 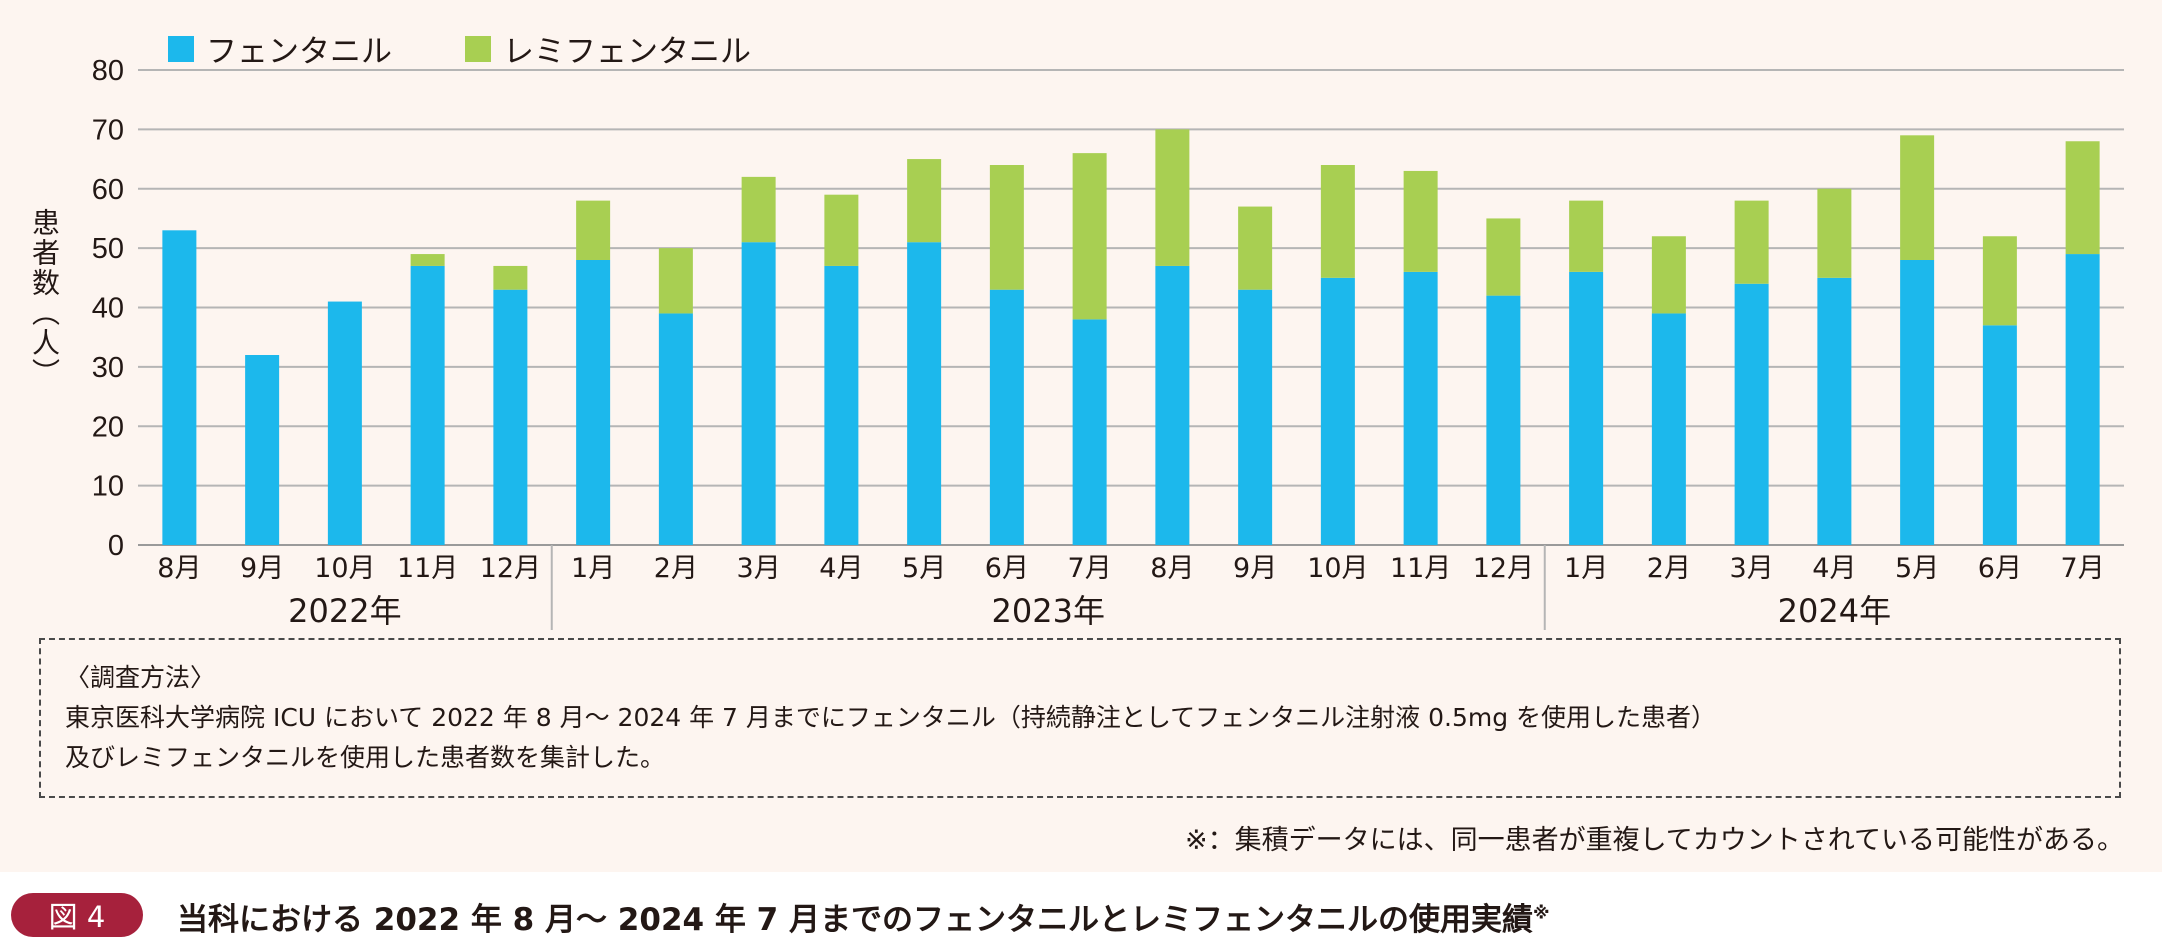 I want to click on legend-label-remifentanil: レミフェンタニル, so click(x=627, y=52).